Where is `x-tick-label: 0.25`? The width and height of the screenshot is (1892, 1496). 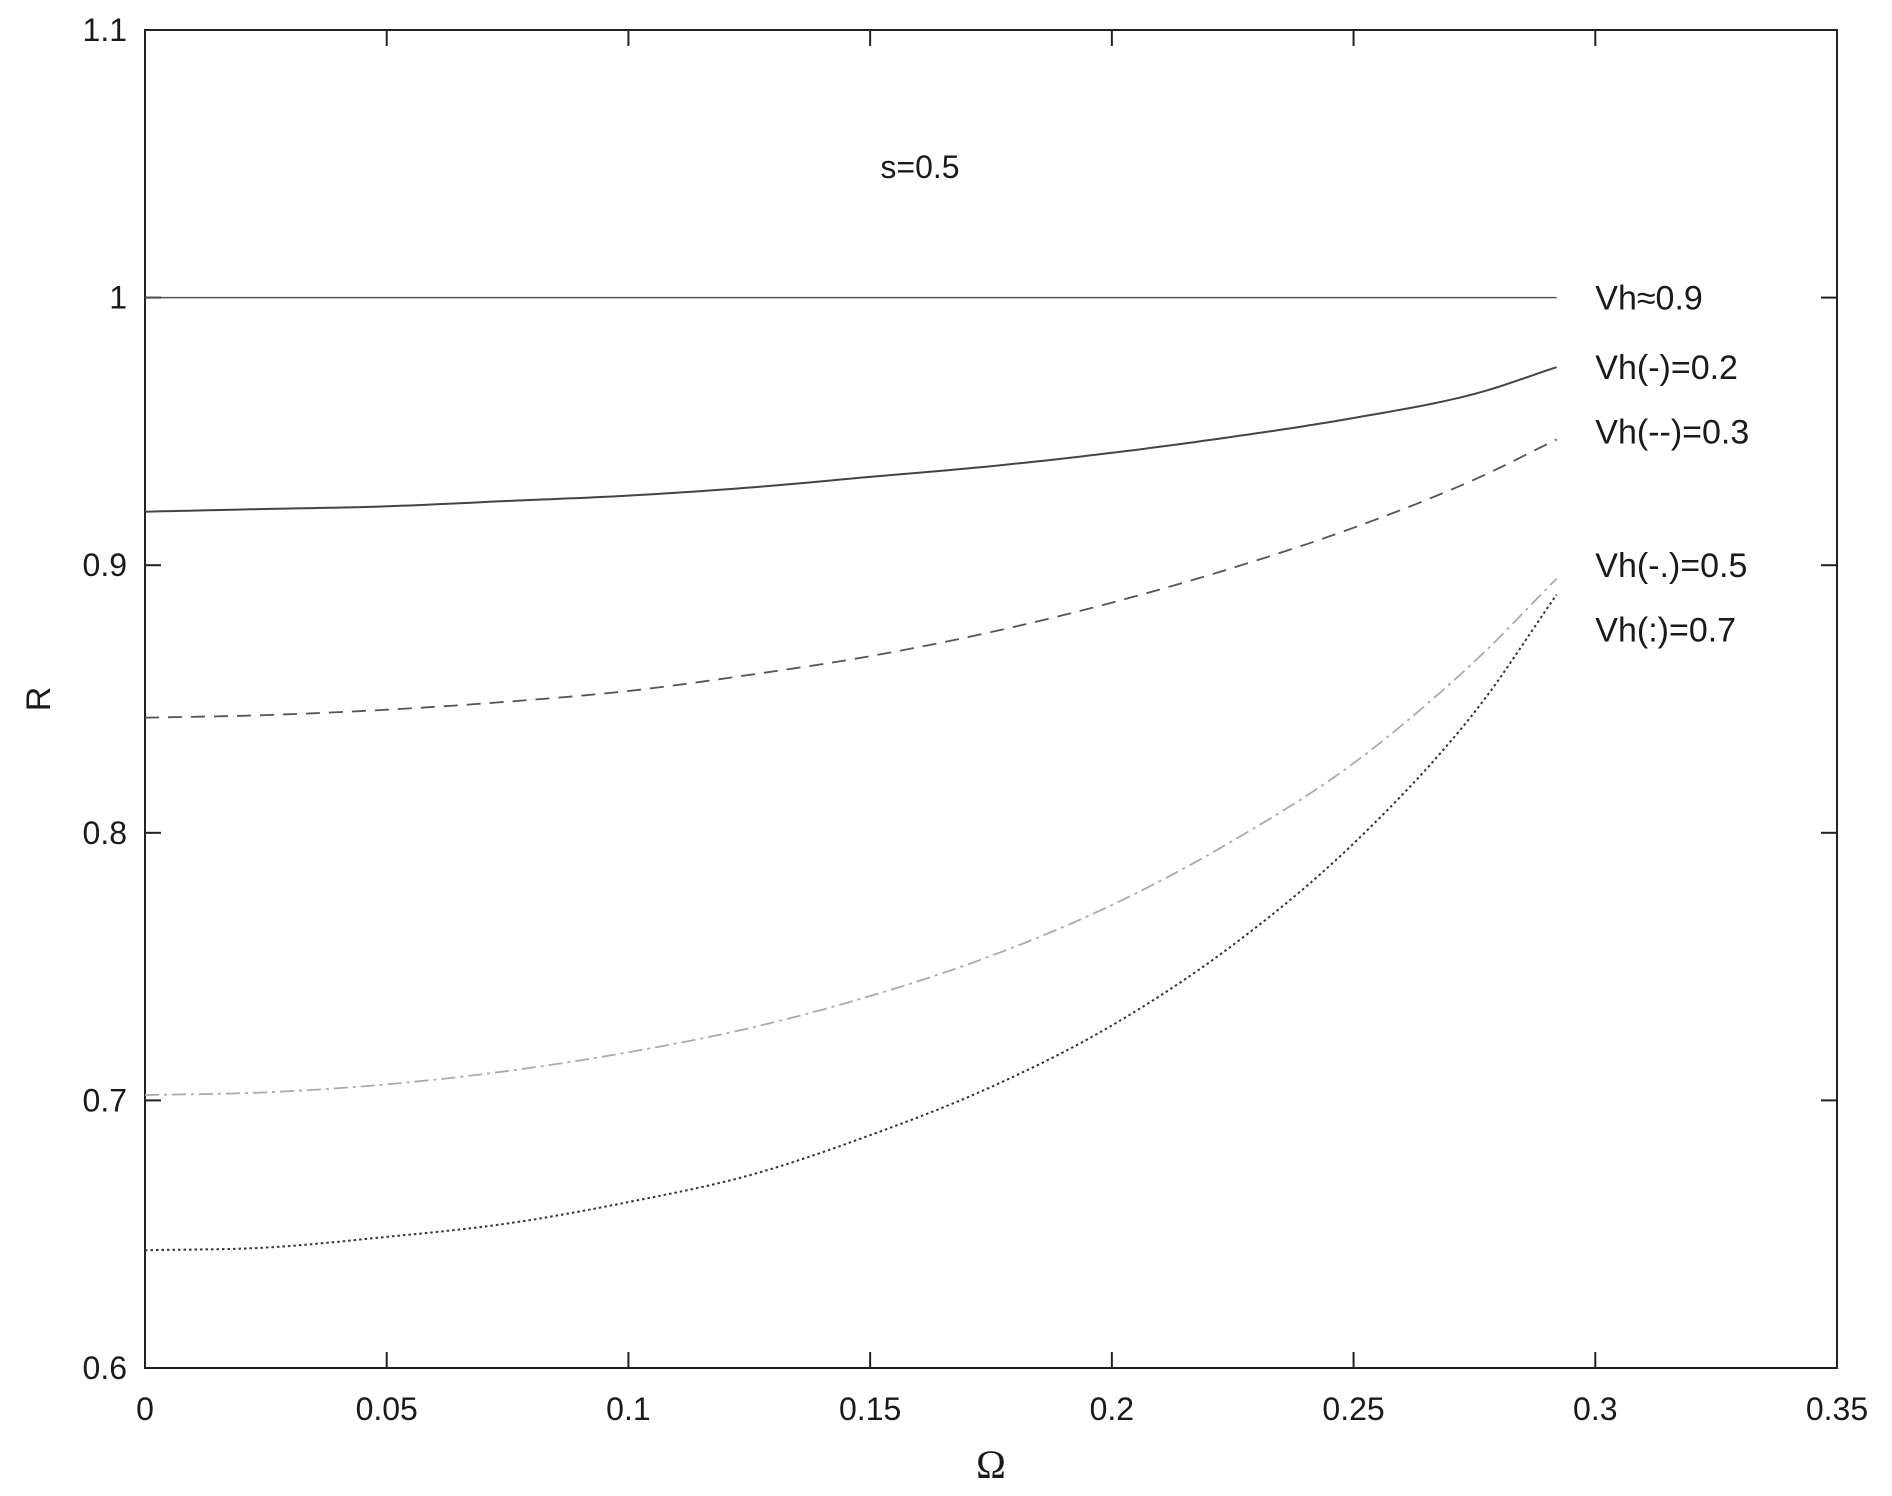 x-tick-label: 0.25 is located at coordinates (1353, 1409).